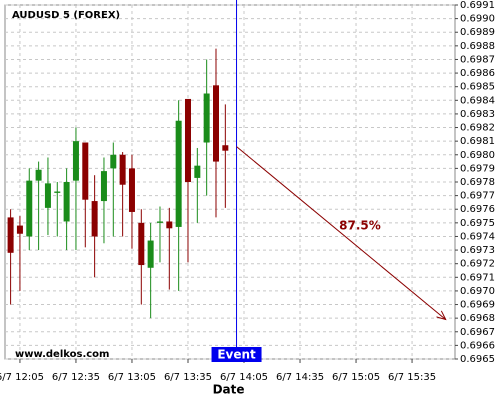  Describe the element at coordinates (477, 100) in the screenshot. I see `y-tick-label: 0.6984` at that location.